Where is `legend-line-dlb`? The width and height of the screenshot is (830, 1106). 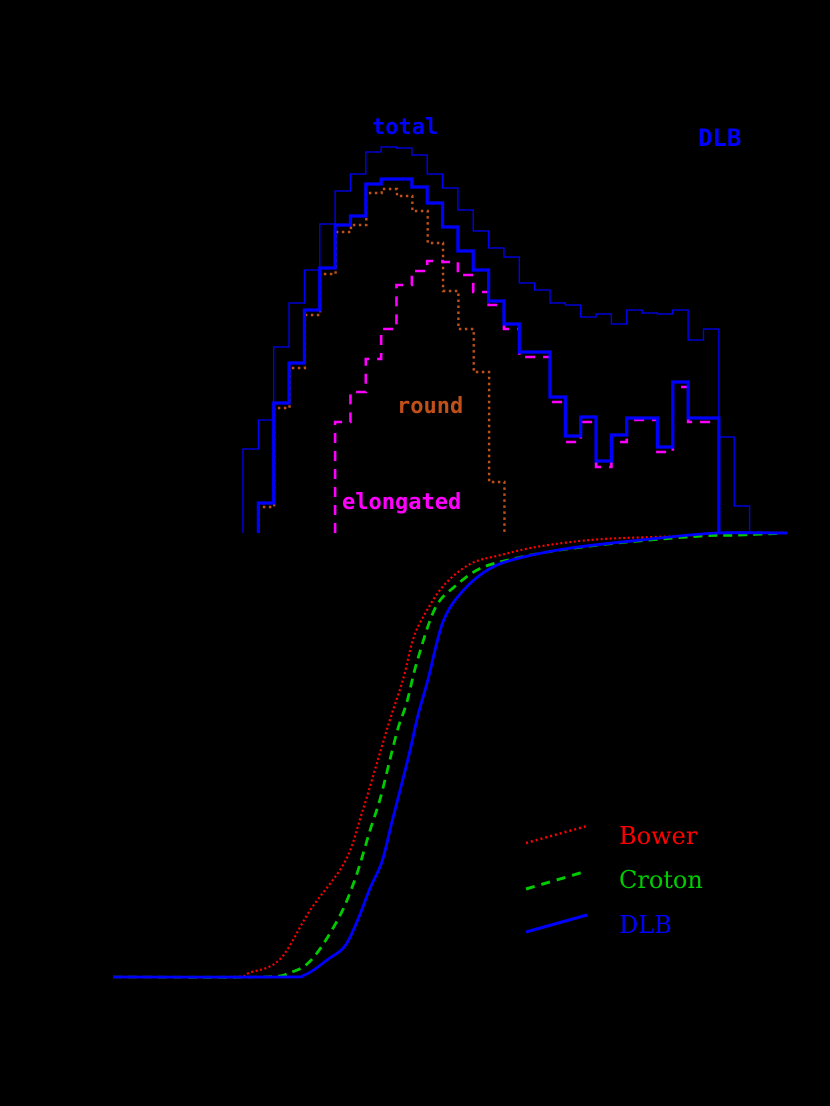 legend-line-dlb is located at coordinates (556, 923).